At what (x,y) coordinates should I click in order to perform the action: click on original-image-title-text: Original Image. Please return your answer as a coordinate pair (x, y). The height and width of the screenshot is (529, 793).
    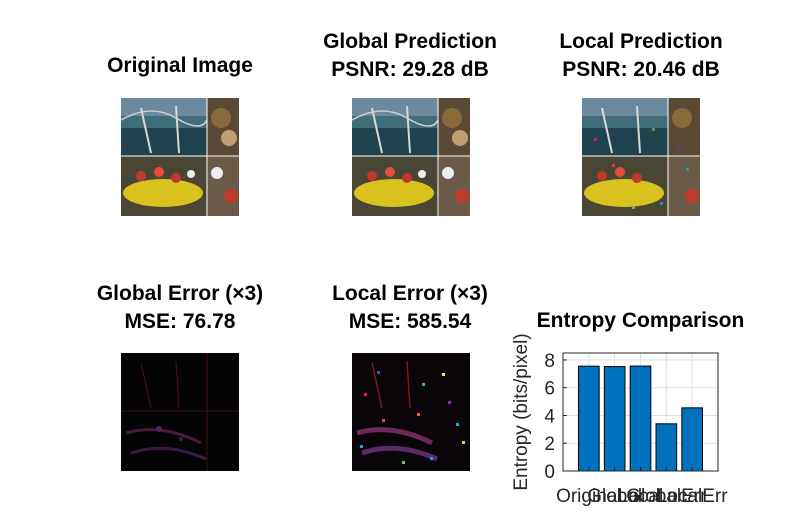
    Looking at the image, I should click on (180, 65).